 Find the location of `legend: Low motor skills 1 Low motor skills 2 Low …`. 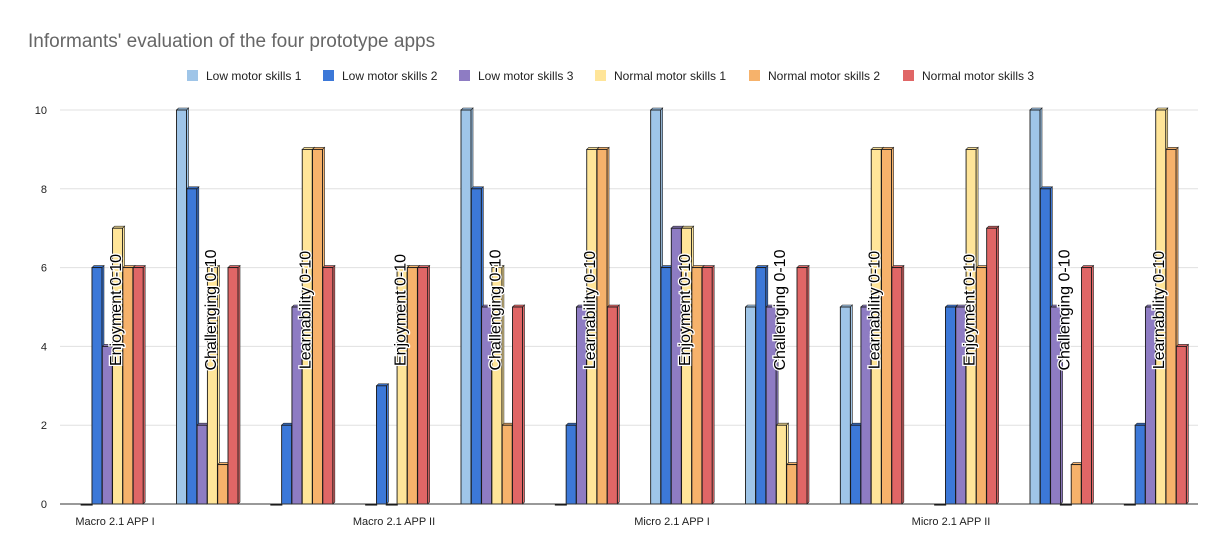

legend: Low motor skills 1 Low motor skills 2 Low … is located at coordinates (610, 76).